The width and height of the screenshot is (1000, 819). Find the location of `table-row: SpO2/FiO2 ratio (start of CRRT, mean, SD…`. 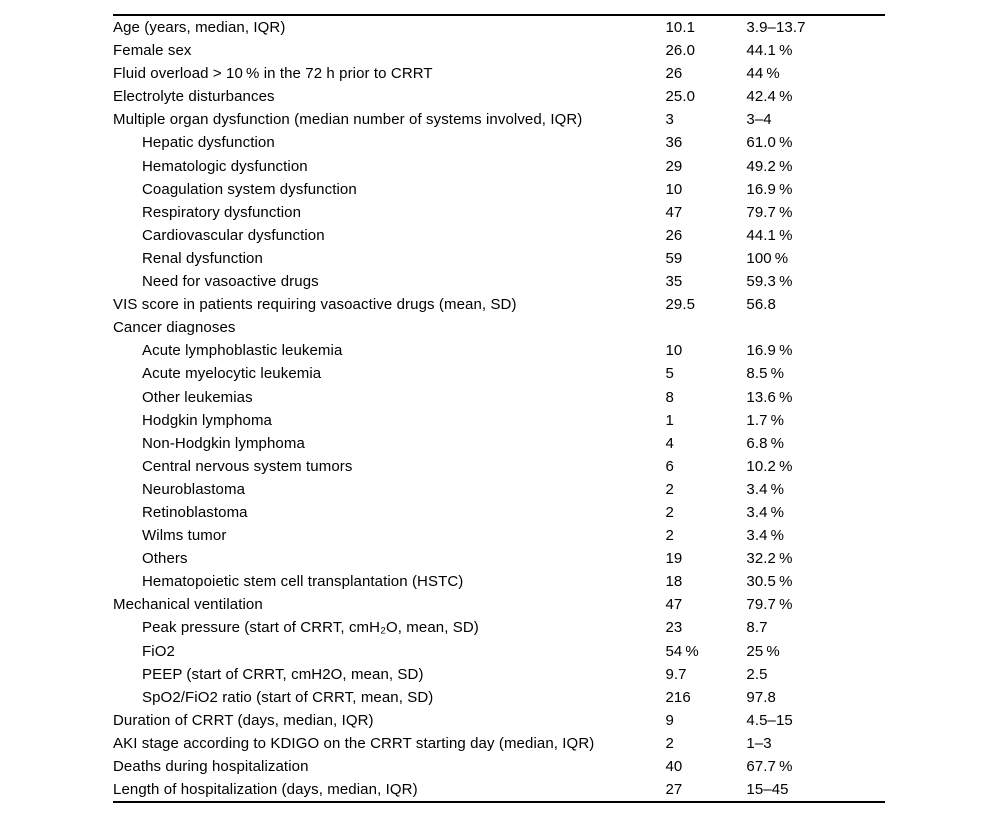

table-row: SpO2/FiO2 ratio (start of CRRT, mean, SD… is located at coordinates (499, 697).